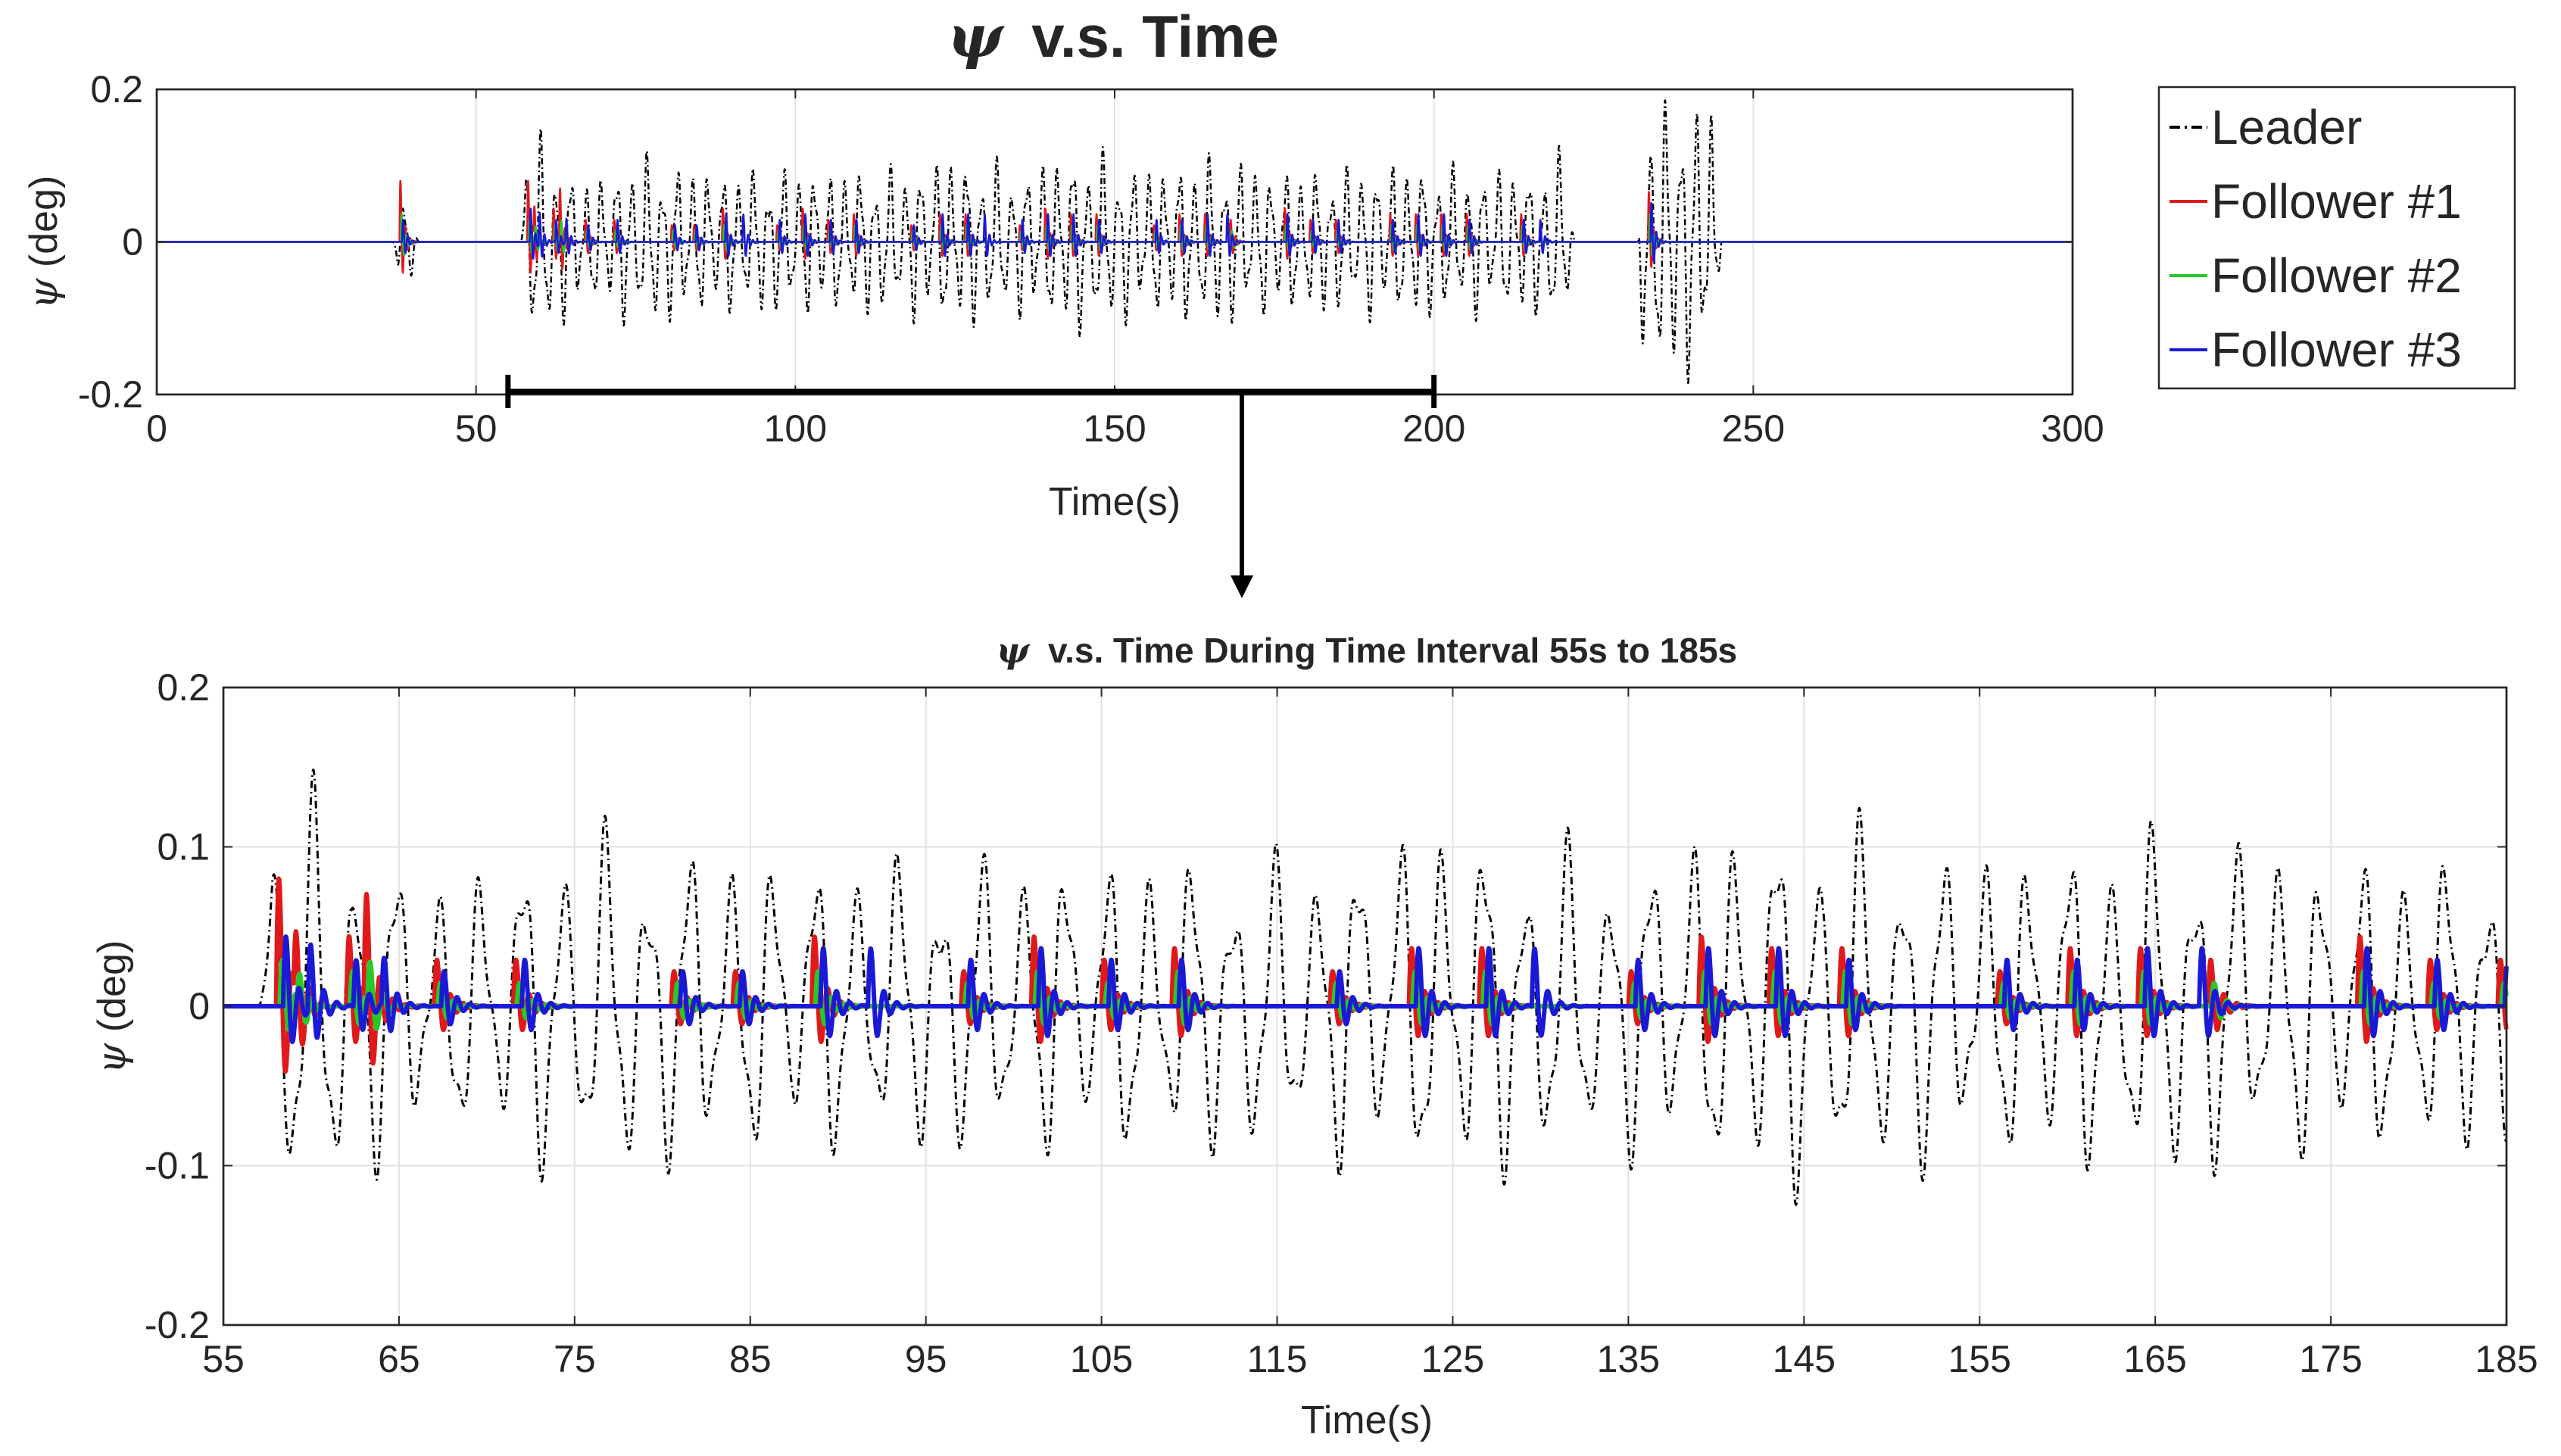 This screenshot has height=1456, width=2561. Describe the element at coordinates (2072, 428) in the screenshot. I see `top-x-tick-label-6: 300` at that location.